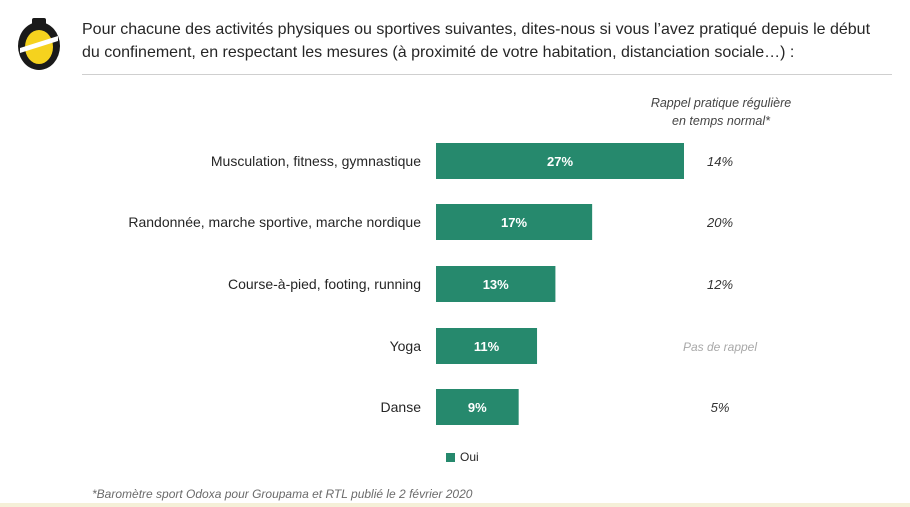  What do you see at coordinates (450, 457) in the screenshot?
I see `legend-swatch` at bounding box center [450, 457].